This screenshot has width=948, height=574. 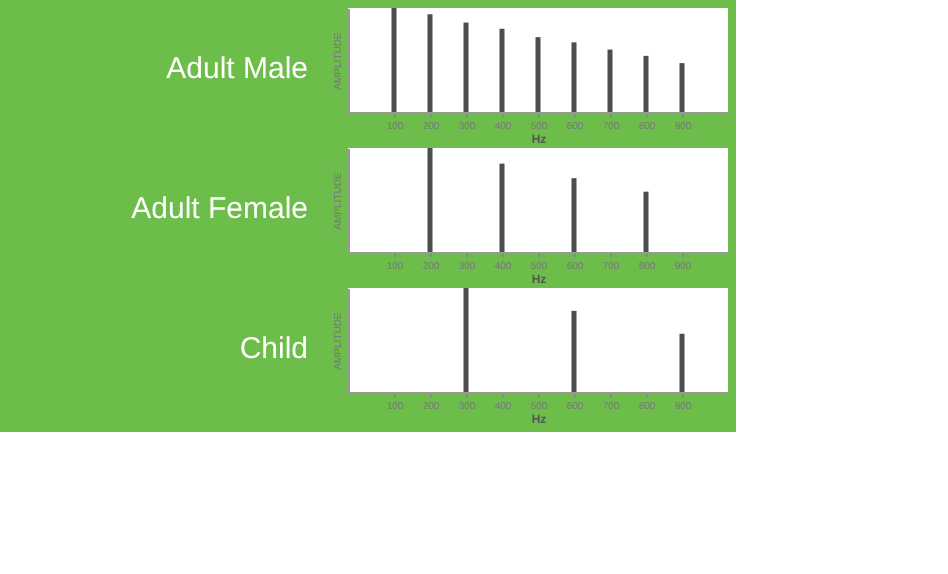 What do you see at coordinates (219, 209) in the screenshot?
I see `text: Adult Female` at bounding box center [219, 209].